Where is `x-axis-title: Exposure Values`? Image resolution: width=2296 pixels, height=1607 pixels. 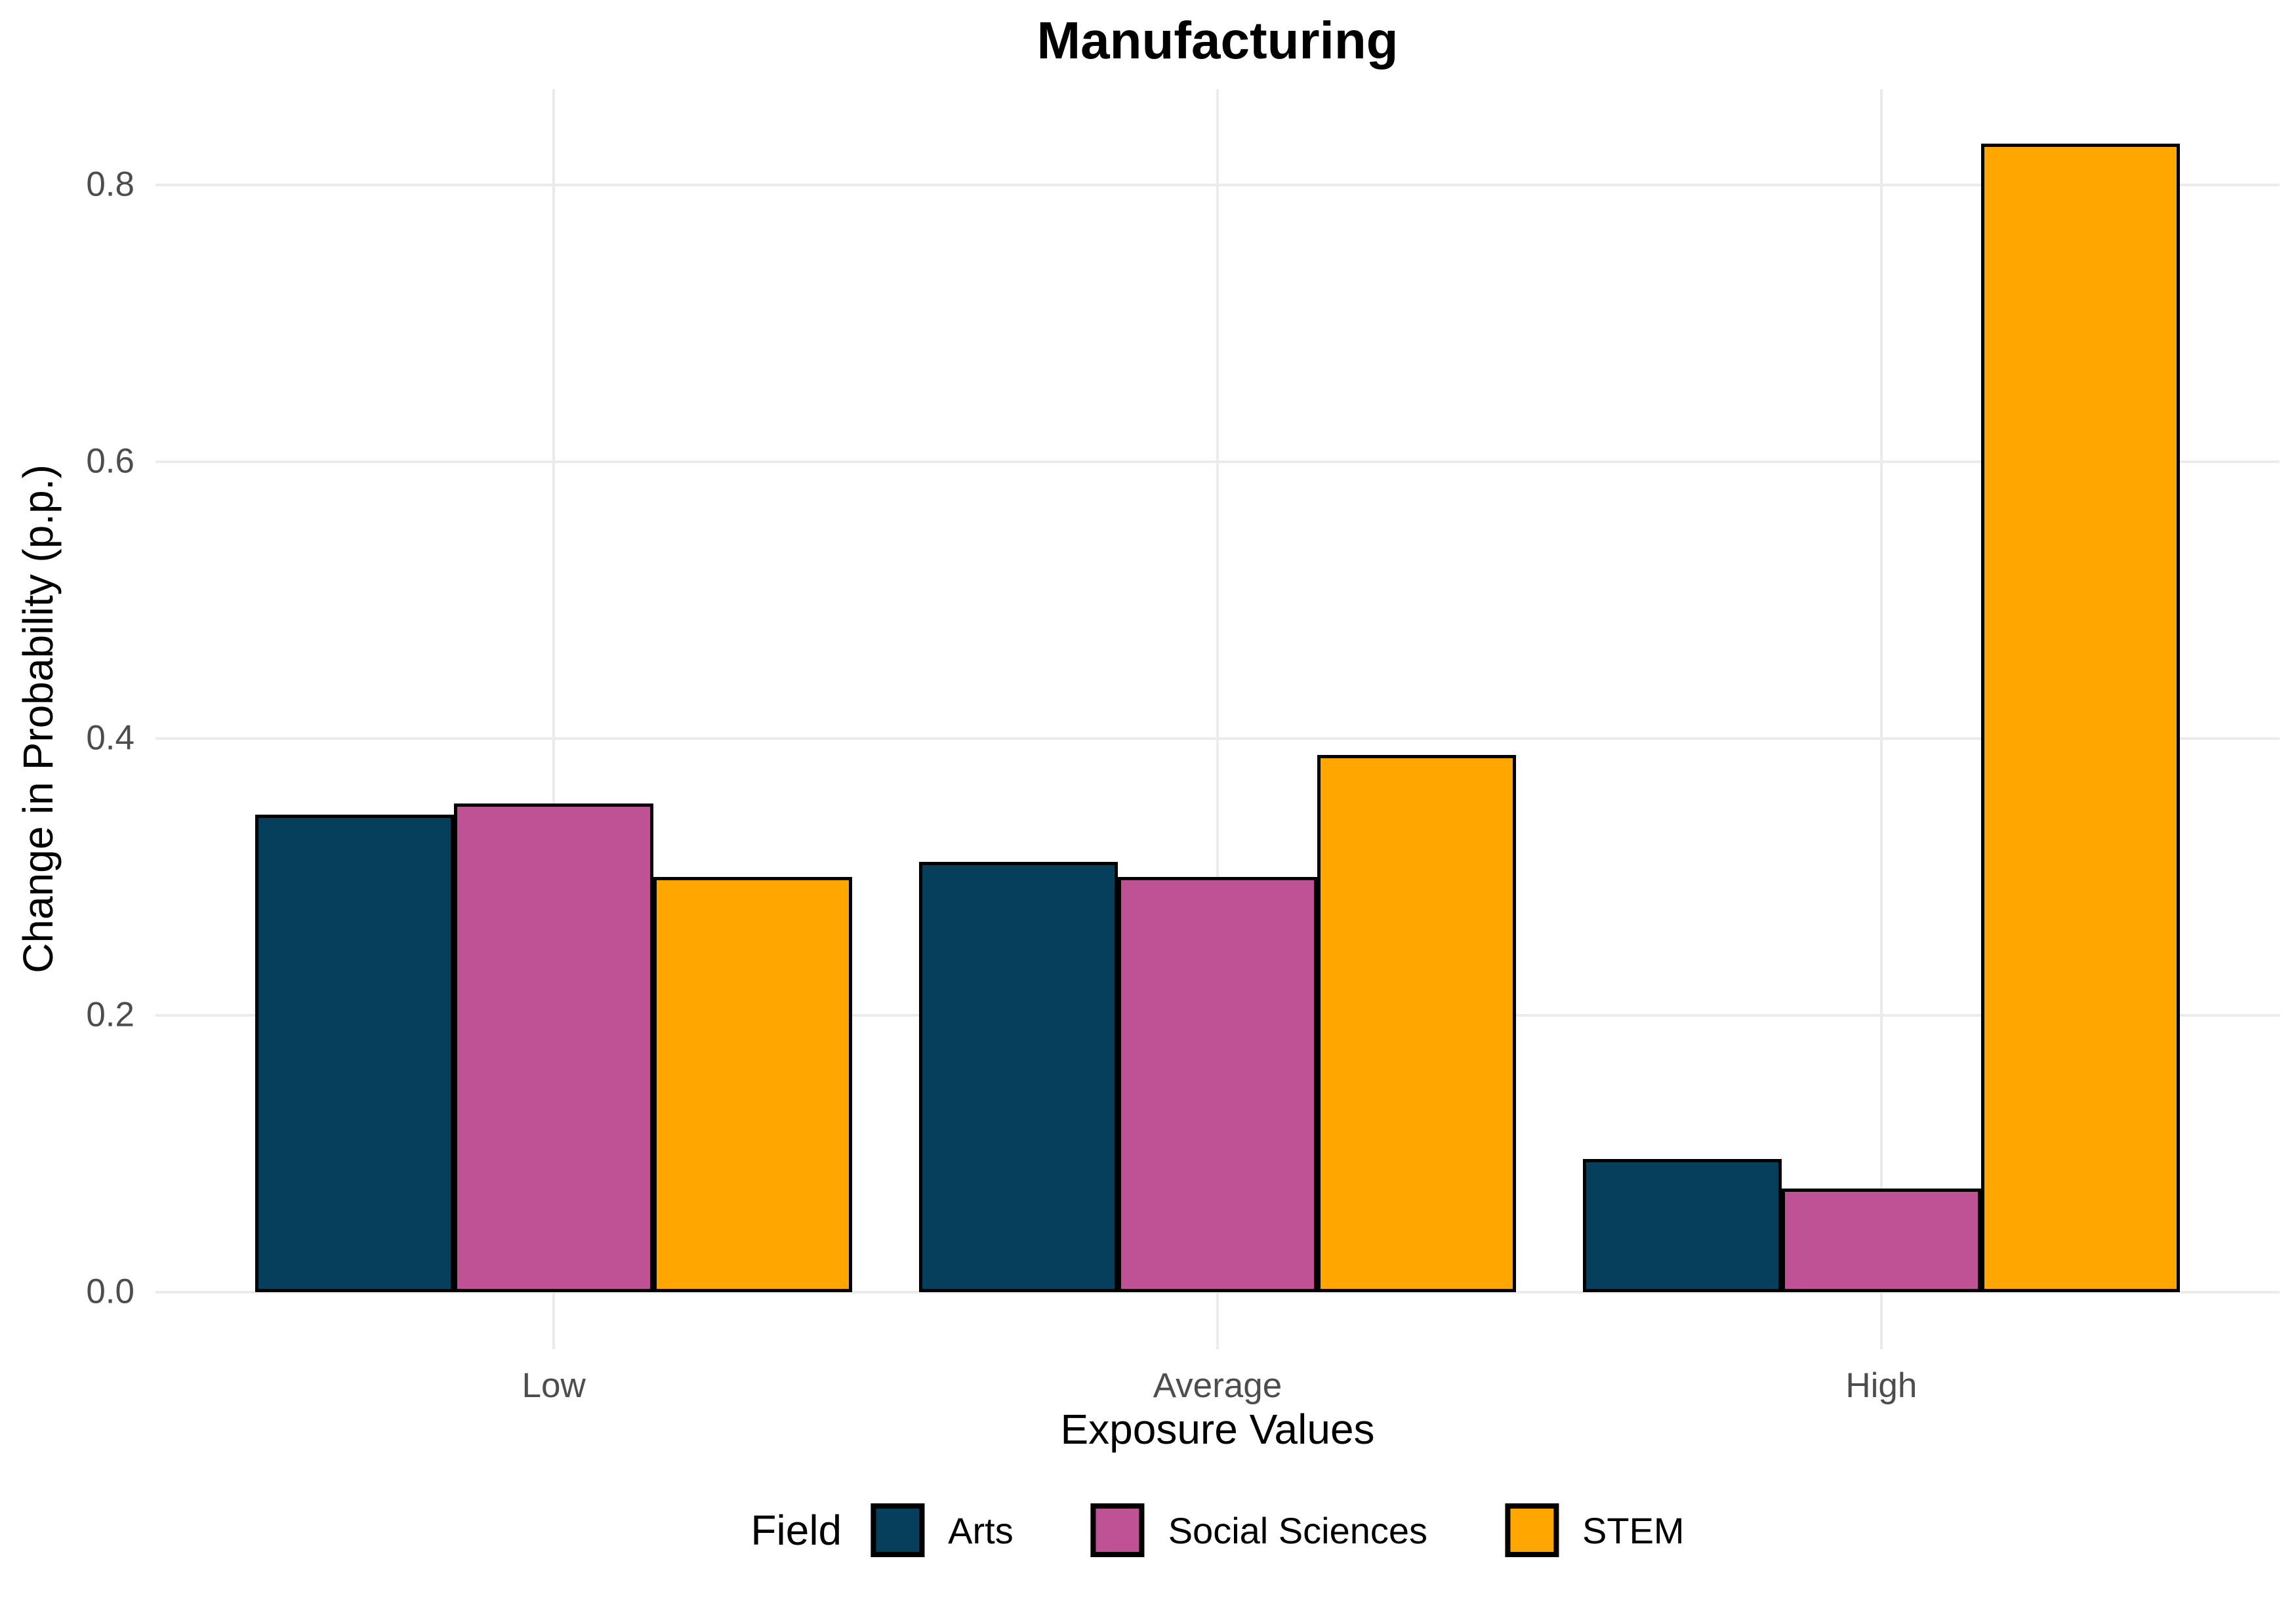 x-axis-title: Exposure Values is located at coordinates (1217, 1429).